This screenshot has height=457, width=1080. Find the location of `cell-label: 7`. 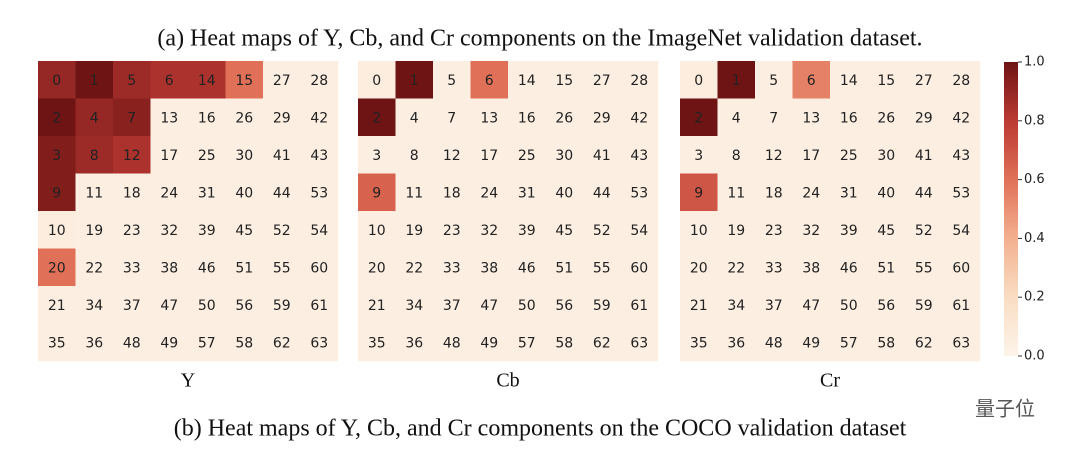

cell-label: 7 is located at coordinates (451, 118).